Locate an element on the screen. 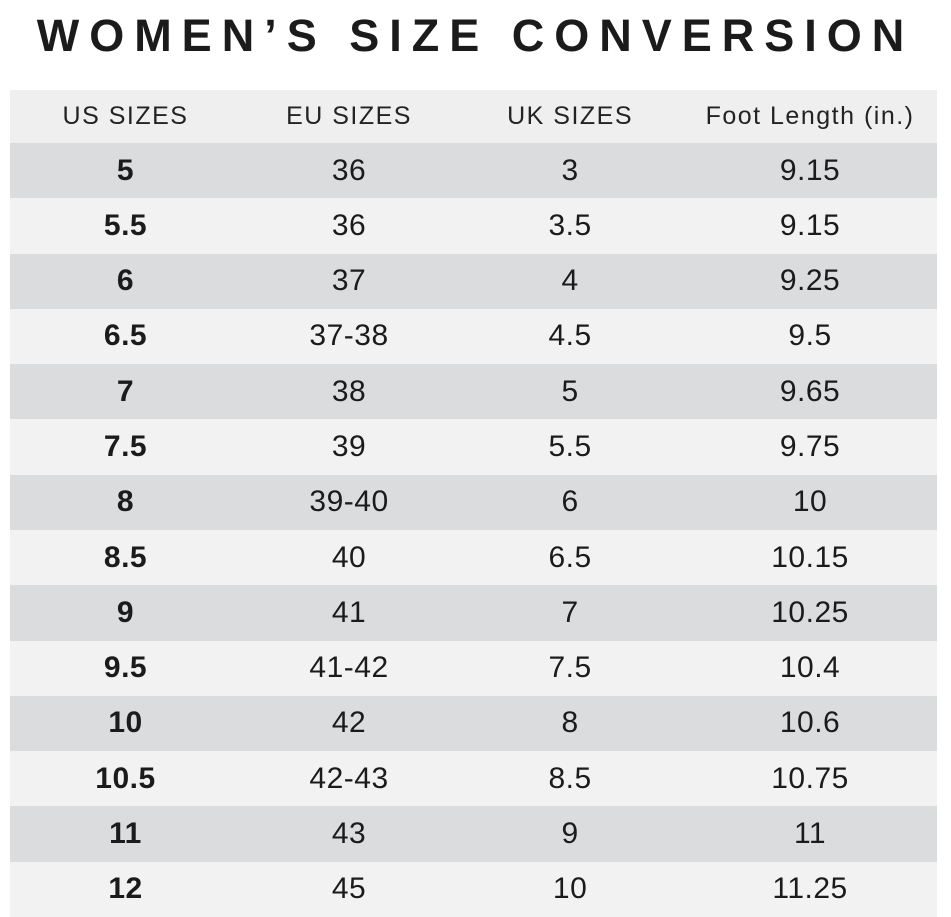 The height and width of the screenshot is (917, 951). cell-uk-size: 9 is located at coordinates (570, 834).